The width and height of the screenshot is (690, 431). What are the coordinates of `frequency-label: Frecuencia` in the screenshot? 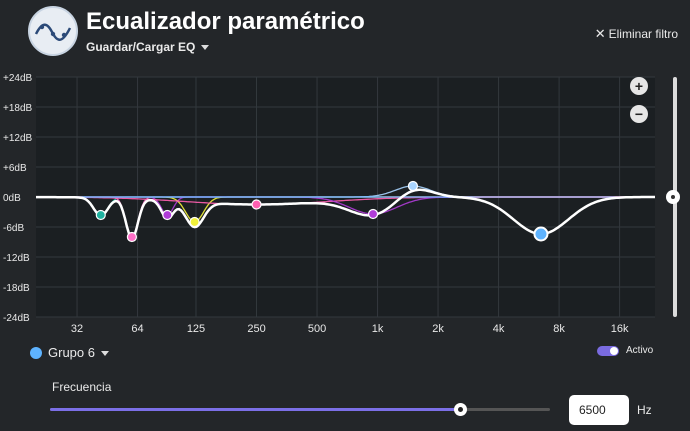 It's located at (82, 387).